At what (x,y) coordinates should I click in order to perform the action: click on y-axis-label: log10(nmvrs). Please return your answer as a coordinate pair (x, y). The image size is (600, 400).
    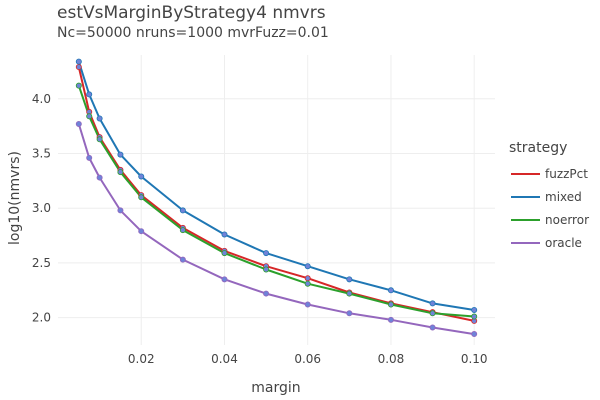
    Looking at the image, I should click on (15, 198).